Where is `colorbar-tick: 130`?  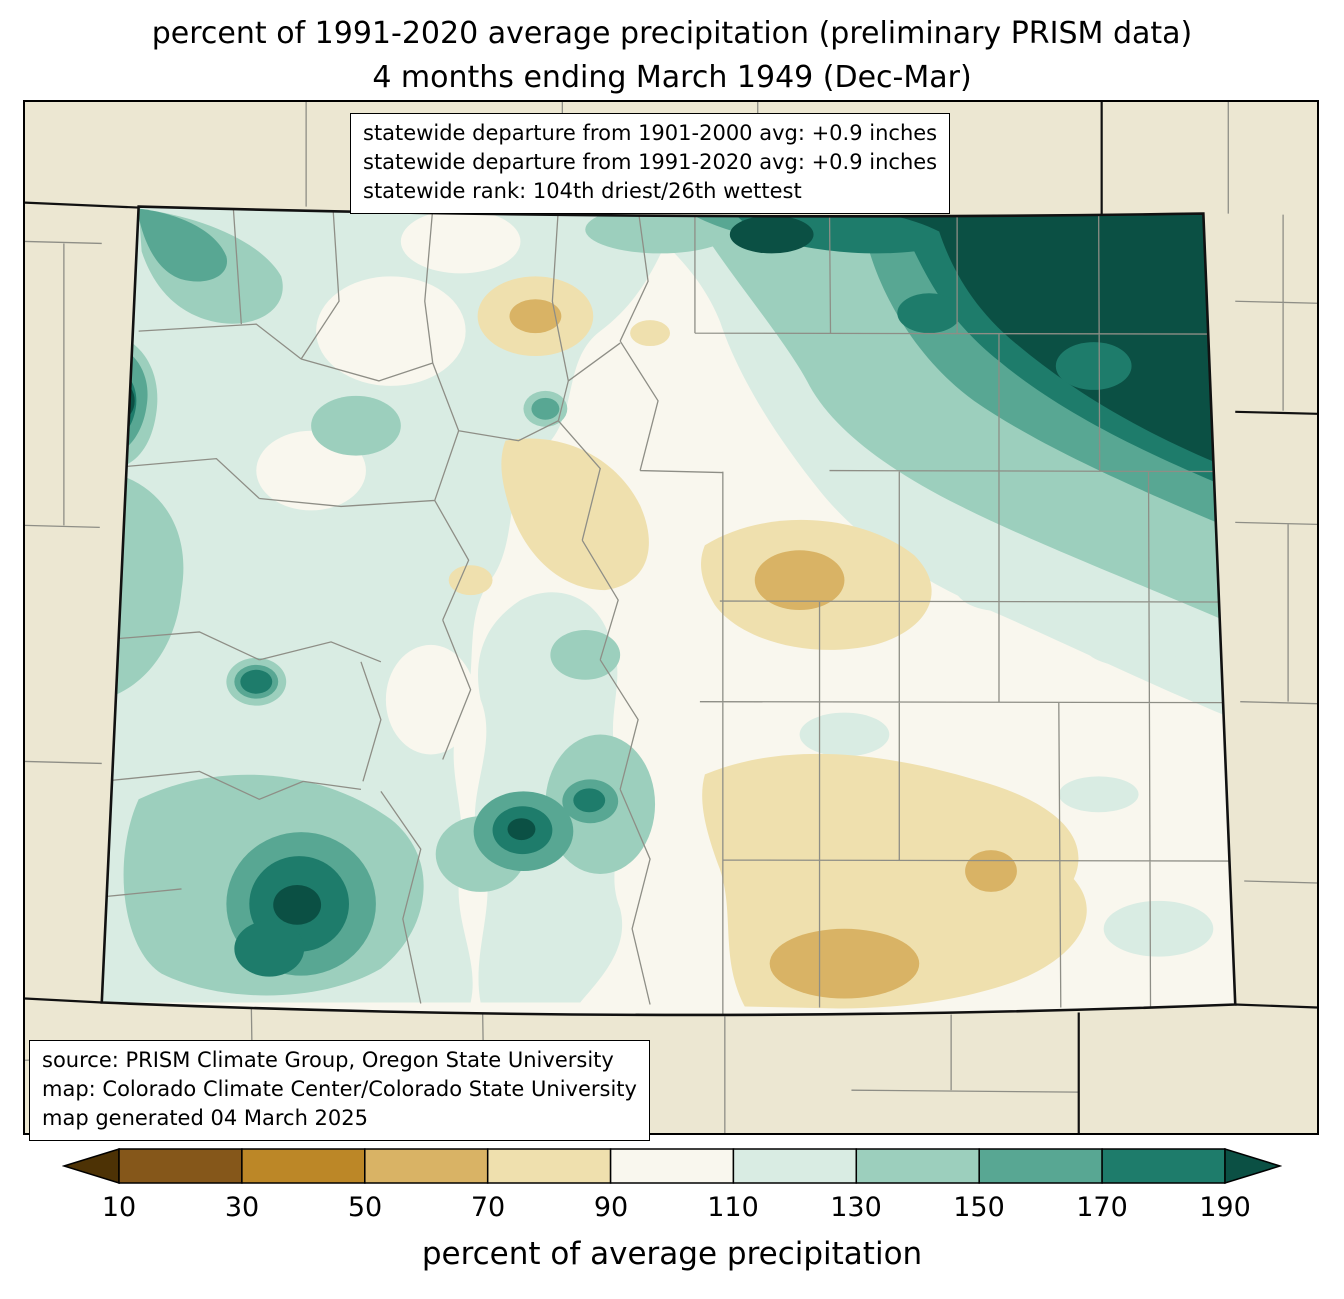 colorbar-tick: 130 is located at coordinates (856, 1207).